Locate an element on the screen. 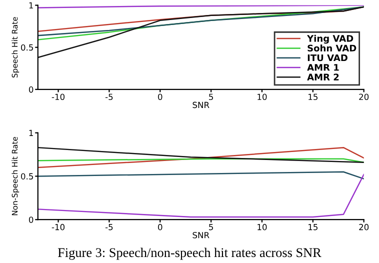 Image resolution: width=379 pixels, height=263 pixels. caption: Figure 3: Speech/non-speech hit rates across SNR is located at coordinates (190, 254).